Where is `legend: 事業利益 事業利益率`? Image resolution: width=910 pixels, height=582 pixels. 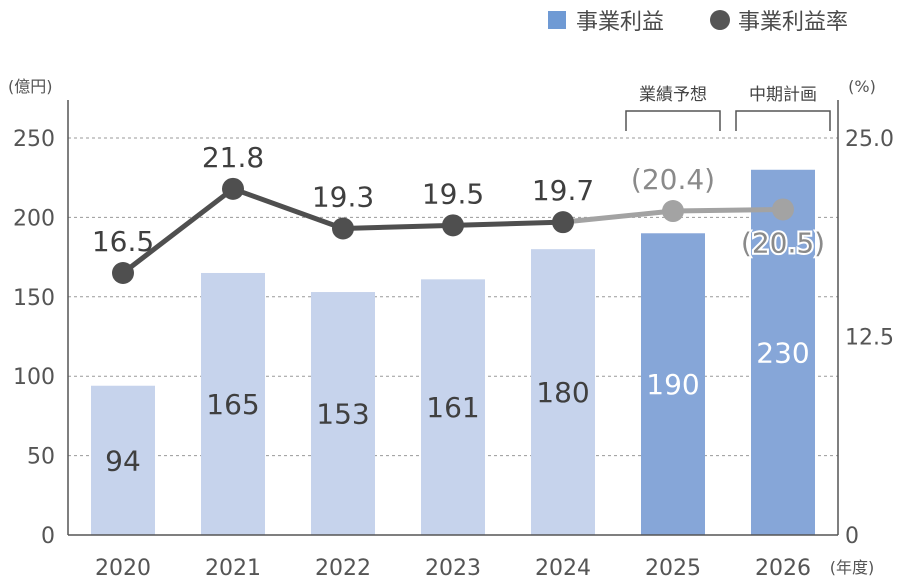
legend: 事業利益 事業利益率 is located at coordinates (718, 20).